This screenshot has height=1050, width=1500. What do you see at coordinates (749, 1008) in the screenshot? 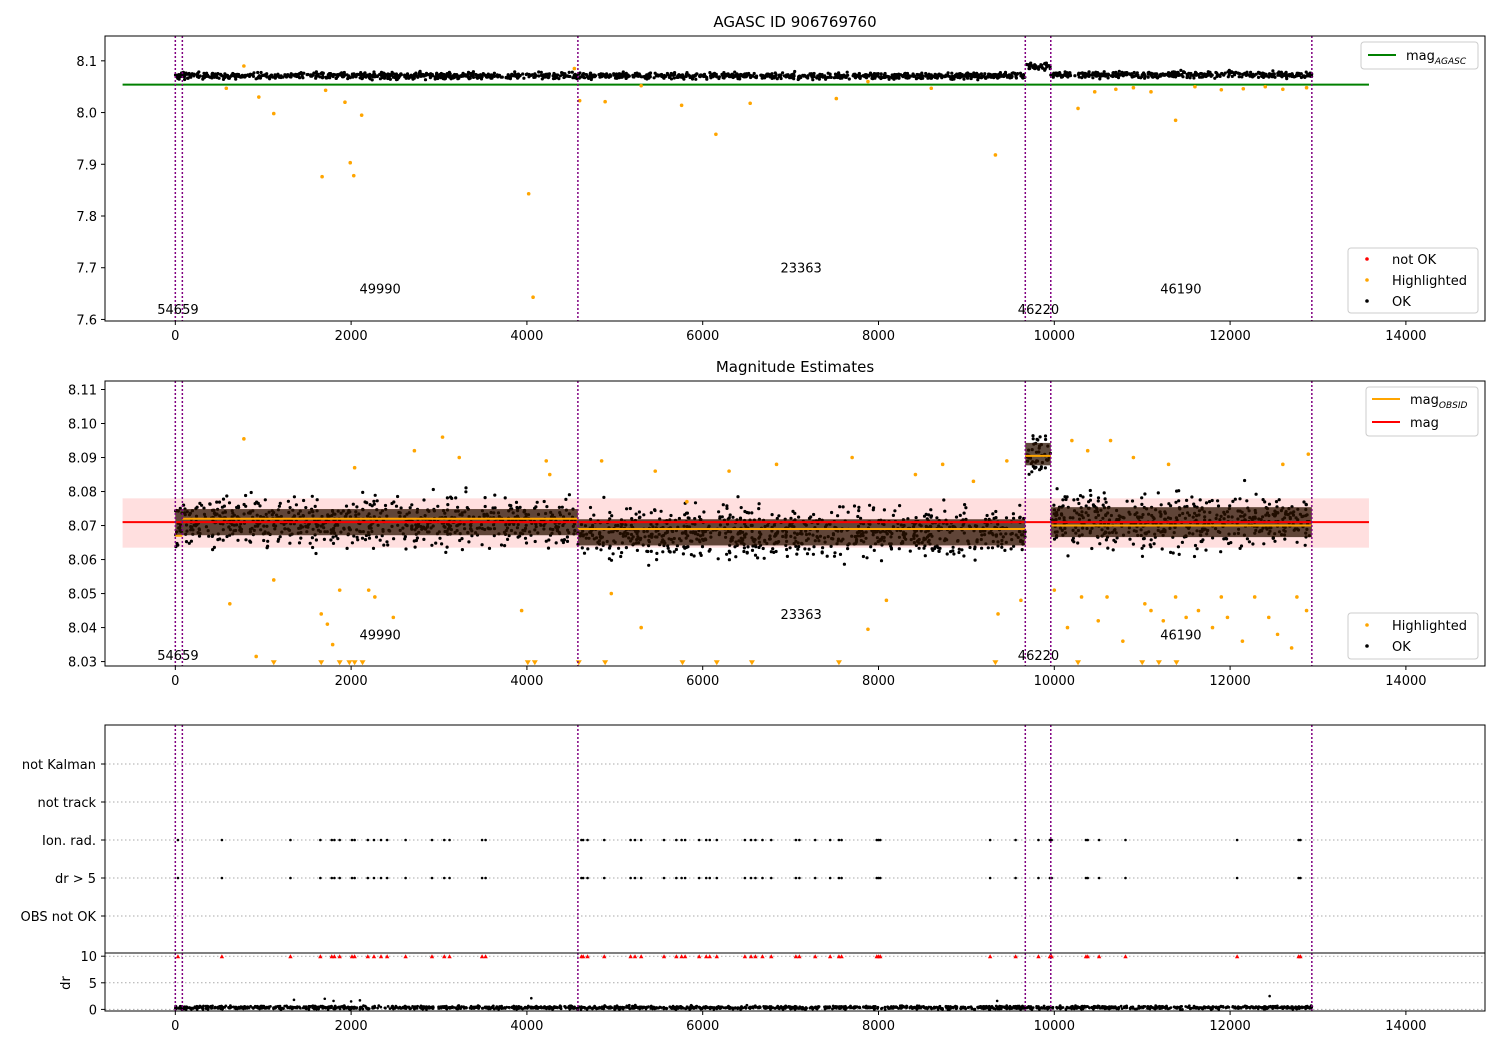
I see `dr-point` at bounding box center [749, 1008].